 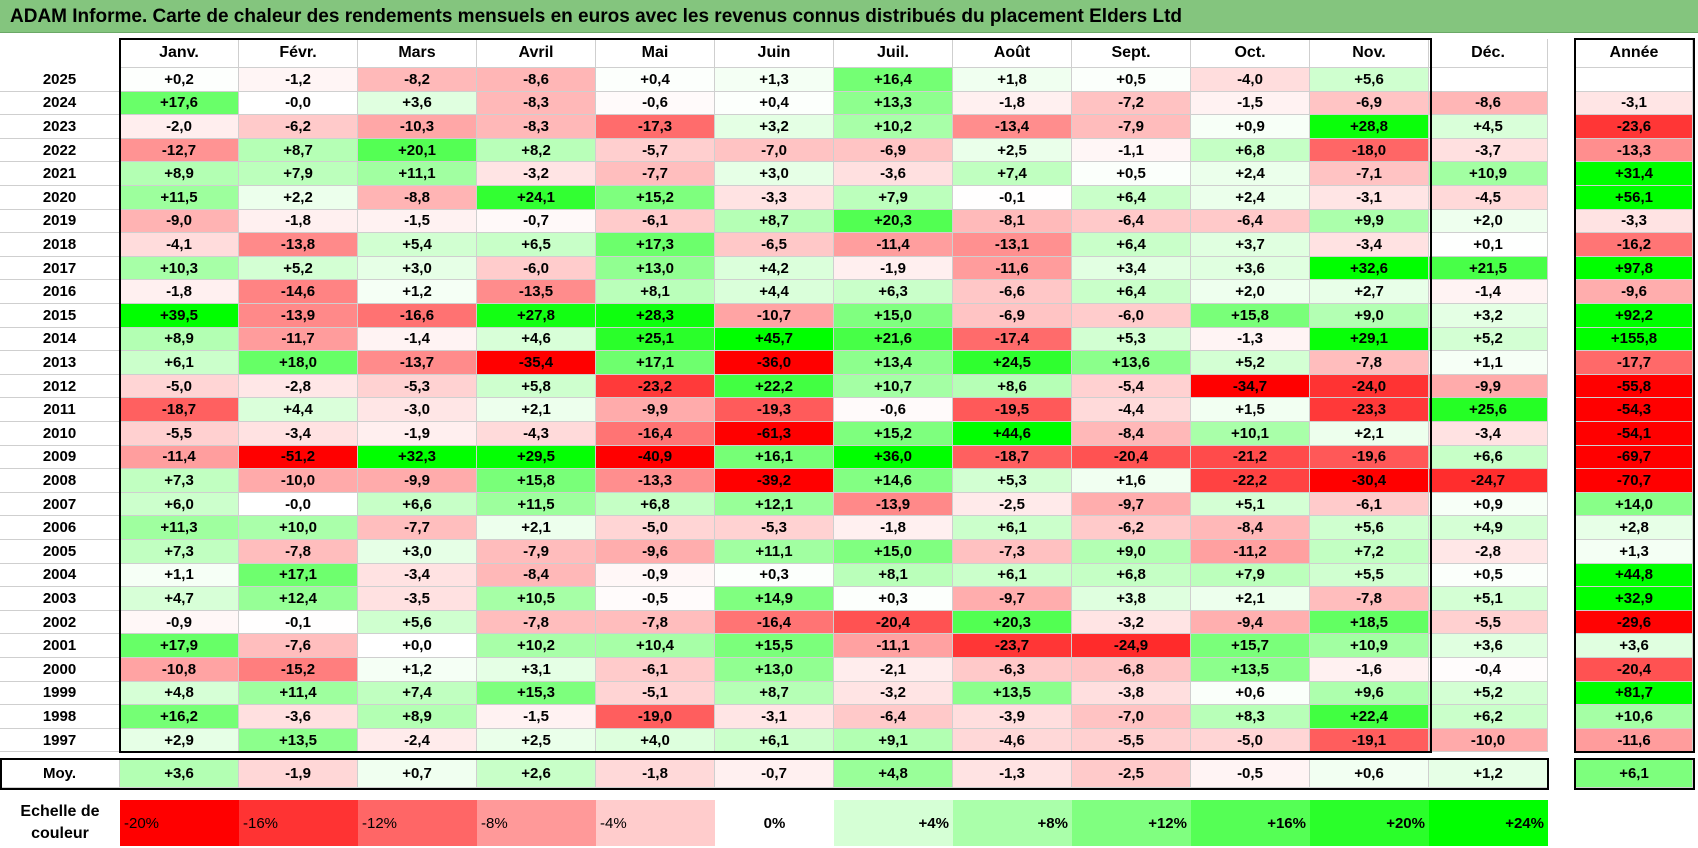 What do you see at coordinates (1634, 552) in the screenshot?
I see `annual-cell: +1,3` at bounding box center [1634, 552].